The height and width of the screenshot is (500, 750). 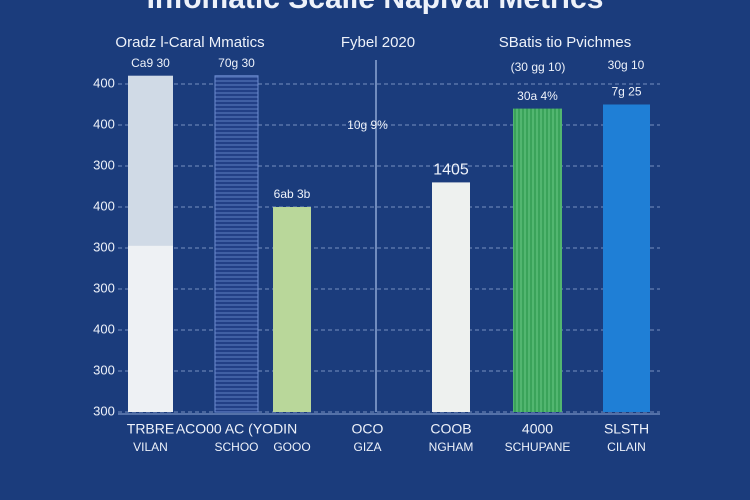 I want to click on chart-title: Infomatic Scalle Napival Metrics, so click(x=375, y=7).